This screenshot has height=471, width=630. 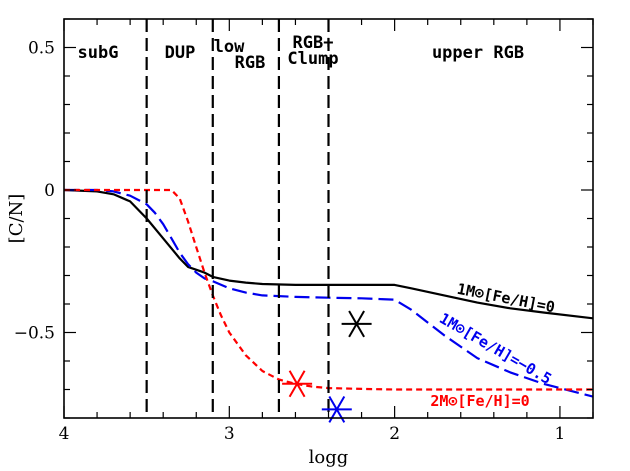 What do you see at coordinates (98, 53) in the screenshot?
I see `region-label-subg: subG` at bounding box center [98, 53].